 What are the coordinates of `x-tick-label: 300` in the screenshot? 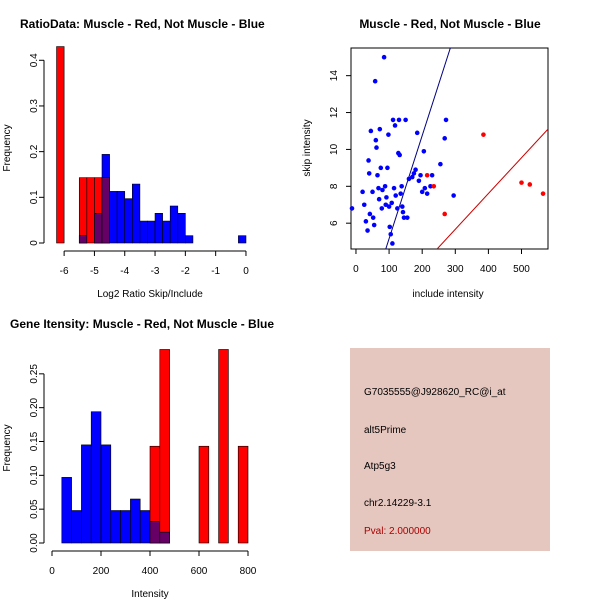 It's located at (455, 269).